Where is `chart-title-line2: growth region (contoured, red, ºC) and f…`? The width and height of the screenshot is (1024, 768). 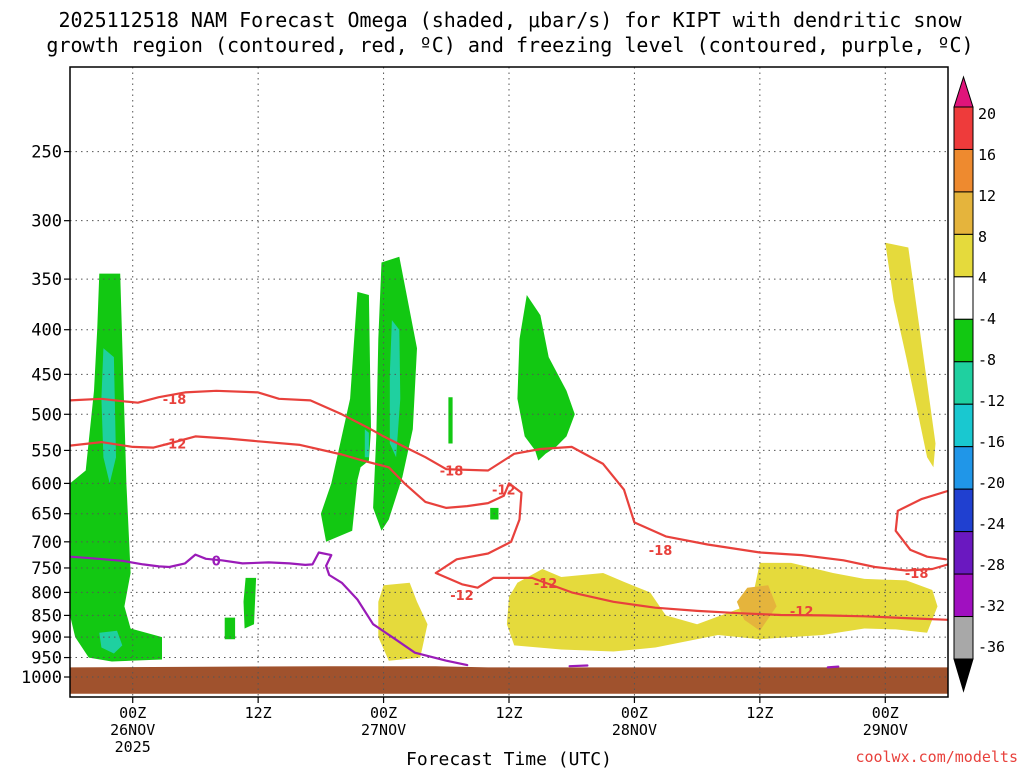 chart-title-line2: growth region (contoured, red, ºC) and f… is located at coordinates (509, 45).